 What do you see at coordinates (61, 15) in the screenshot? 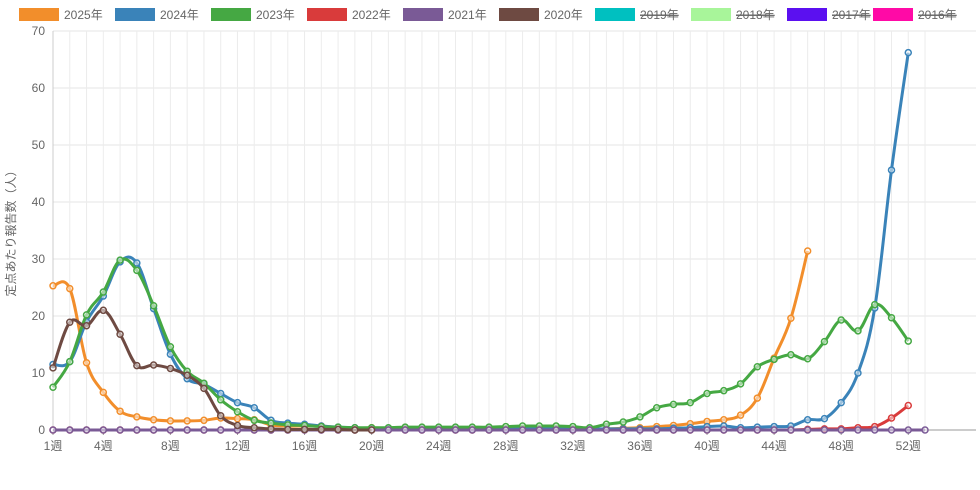
I see `legend-item-2025年: 2025年` at bounding box center [61, 15].